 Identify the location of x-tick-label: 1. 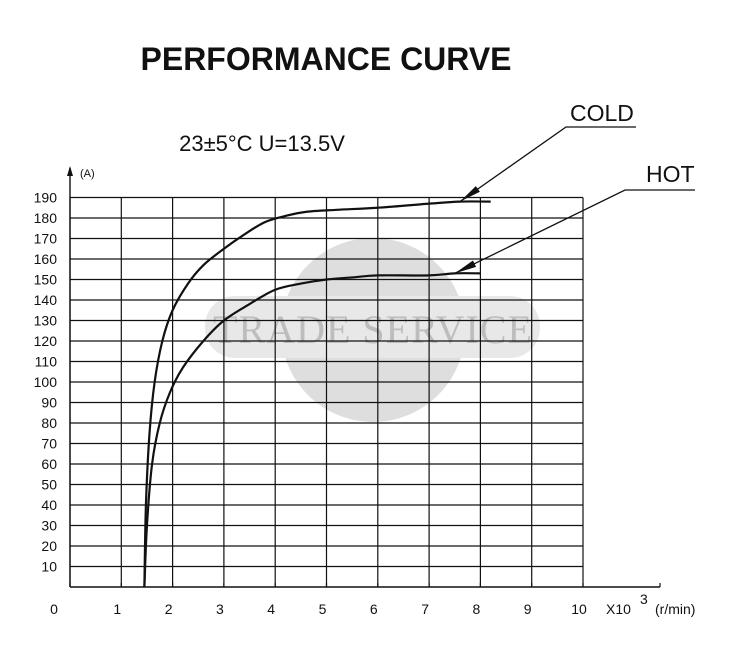
(117, 609).